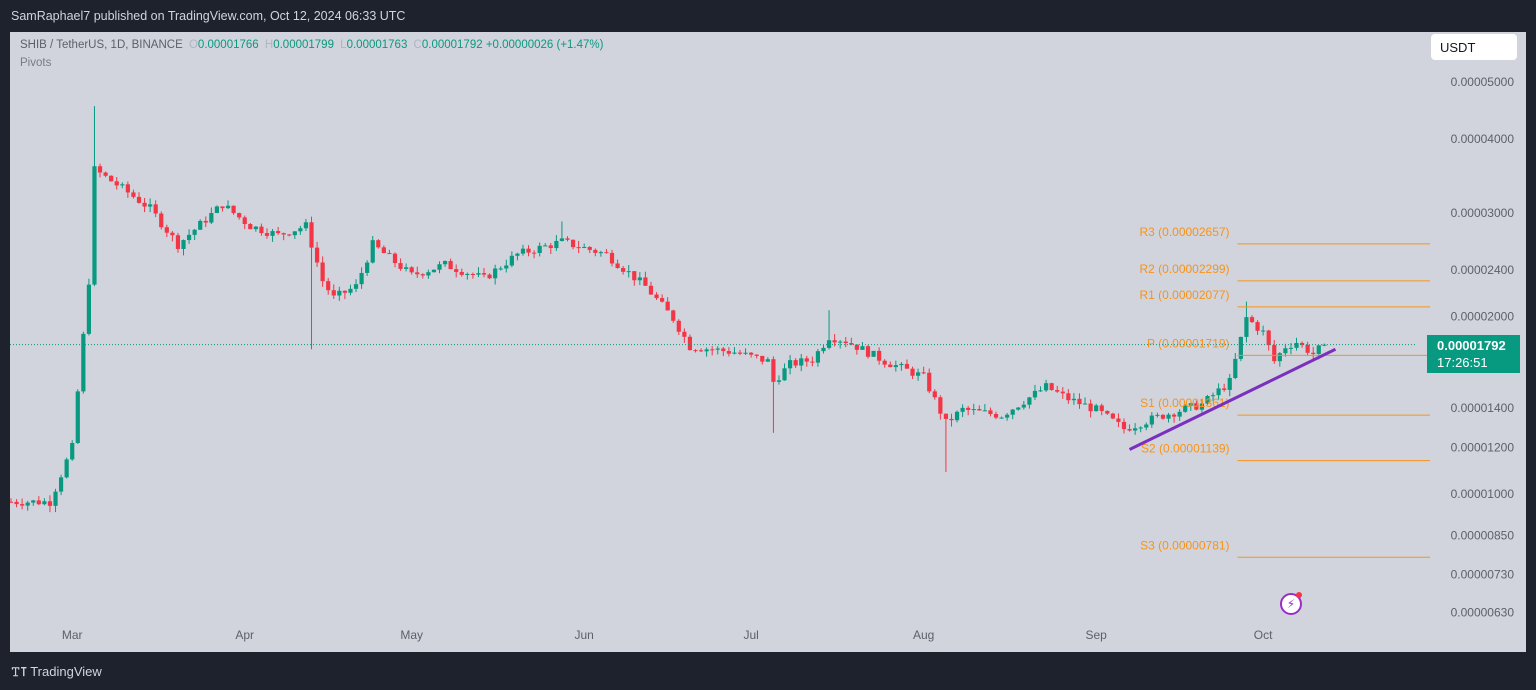  What do you see at coordinates (584, 635) in the screenshot?
I see `x-tick-label: Jun` at bounding box center [584, 635].